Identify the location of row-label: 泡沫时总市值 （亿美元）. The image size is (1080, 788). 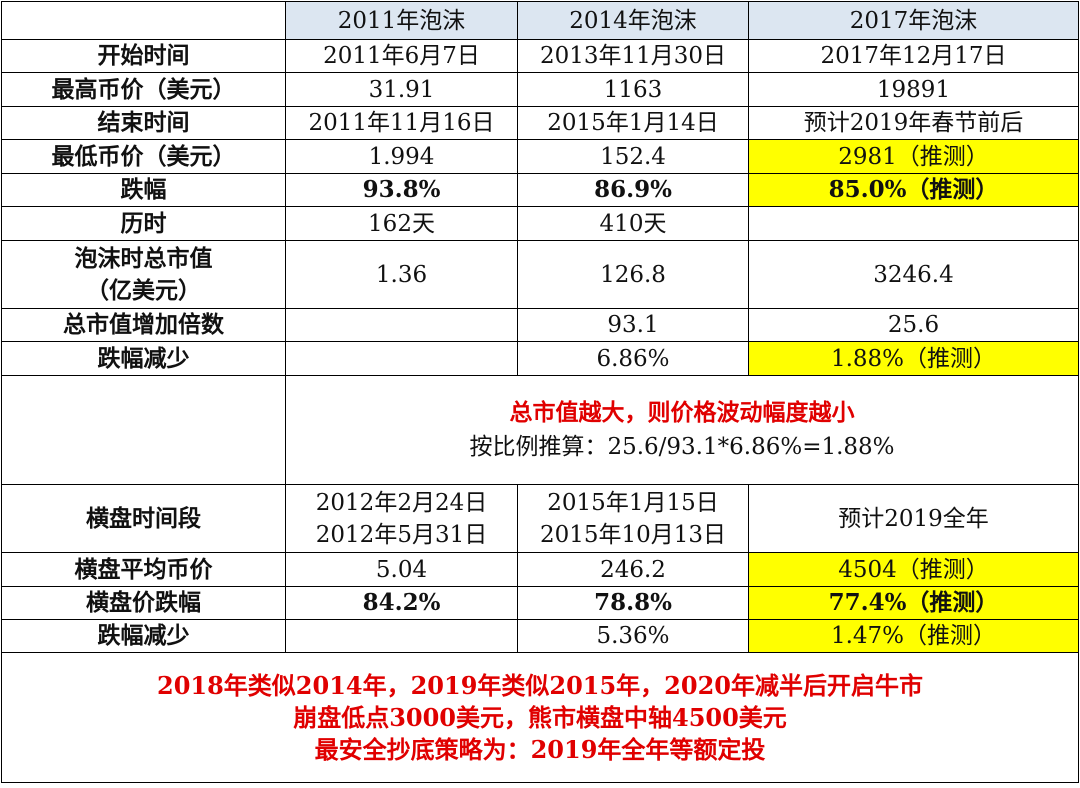
(143, 274).